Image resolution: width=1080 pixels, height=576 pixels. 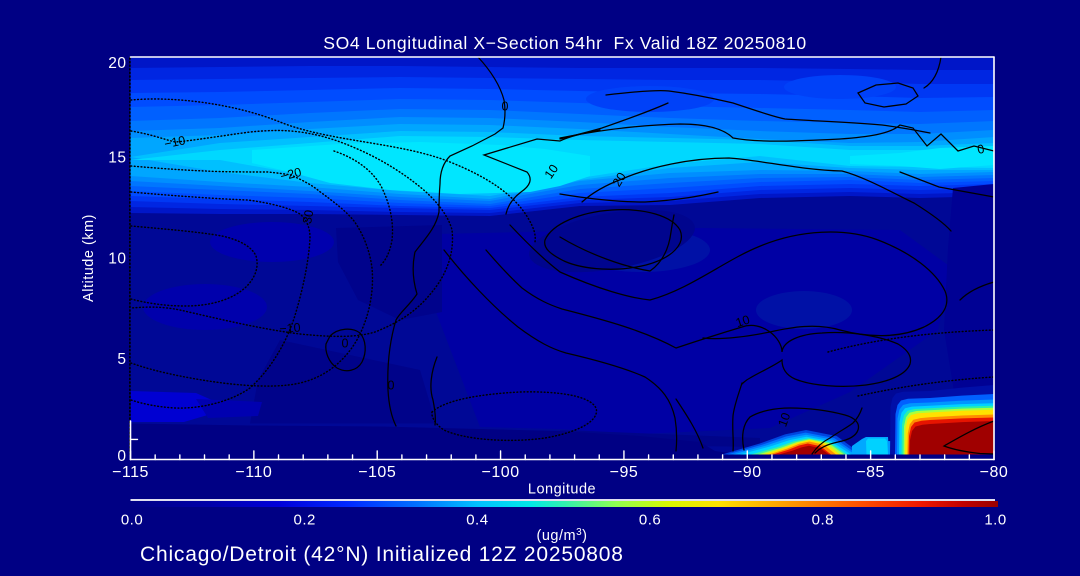 I want to click on svg-text: Longitude, so click(x=562, y=490).